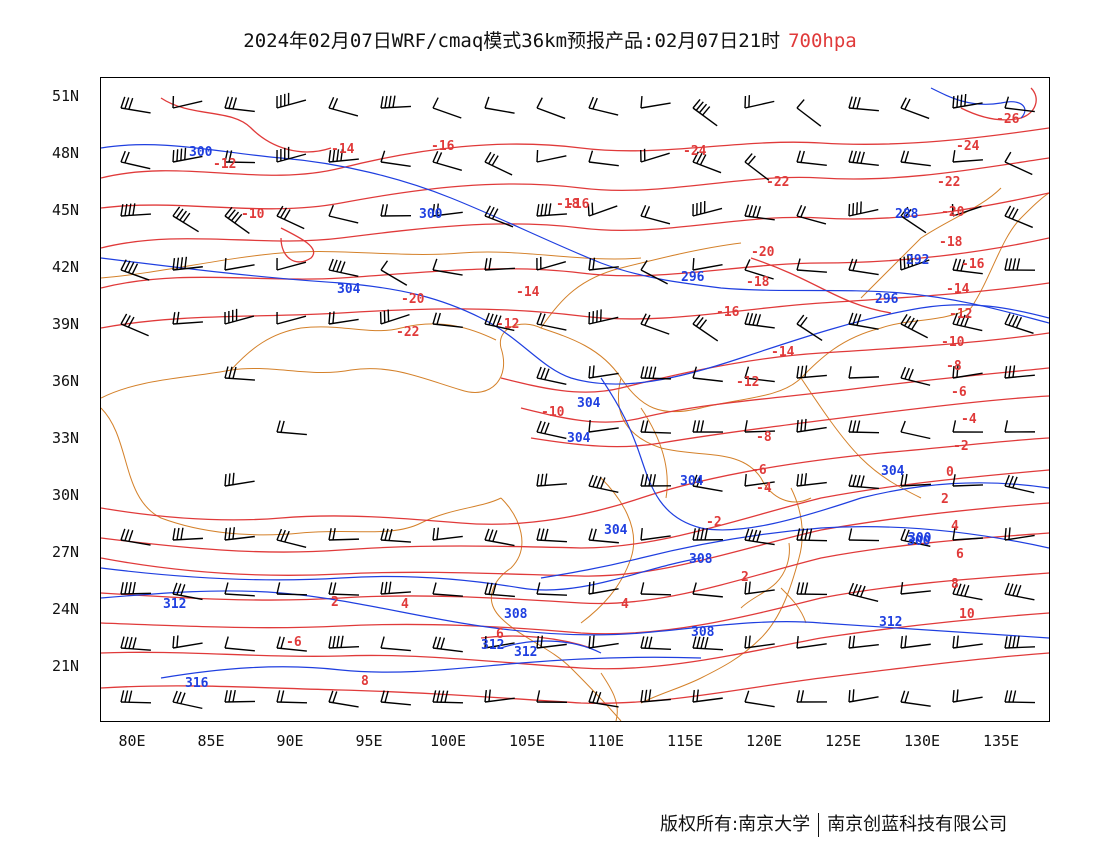 Image resolution: width=1100 pixels, height=850 pixels. I want to click on temperature-label: -10, so click(253, 214).